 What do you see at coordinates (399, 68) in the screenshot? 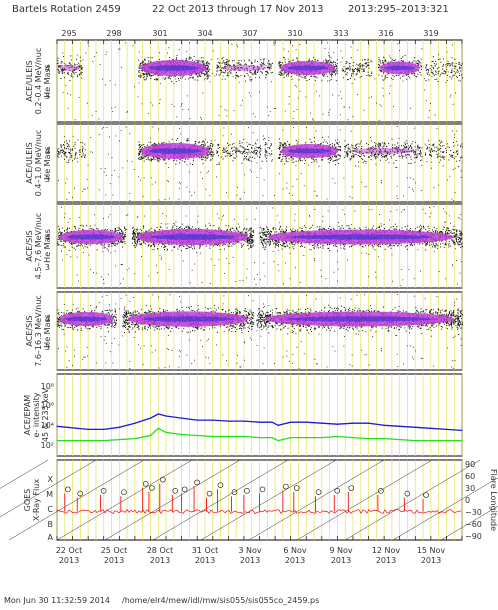
I see `density-core` at bounding box center [399, 68].